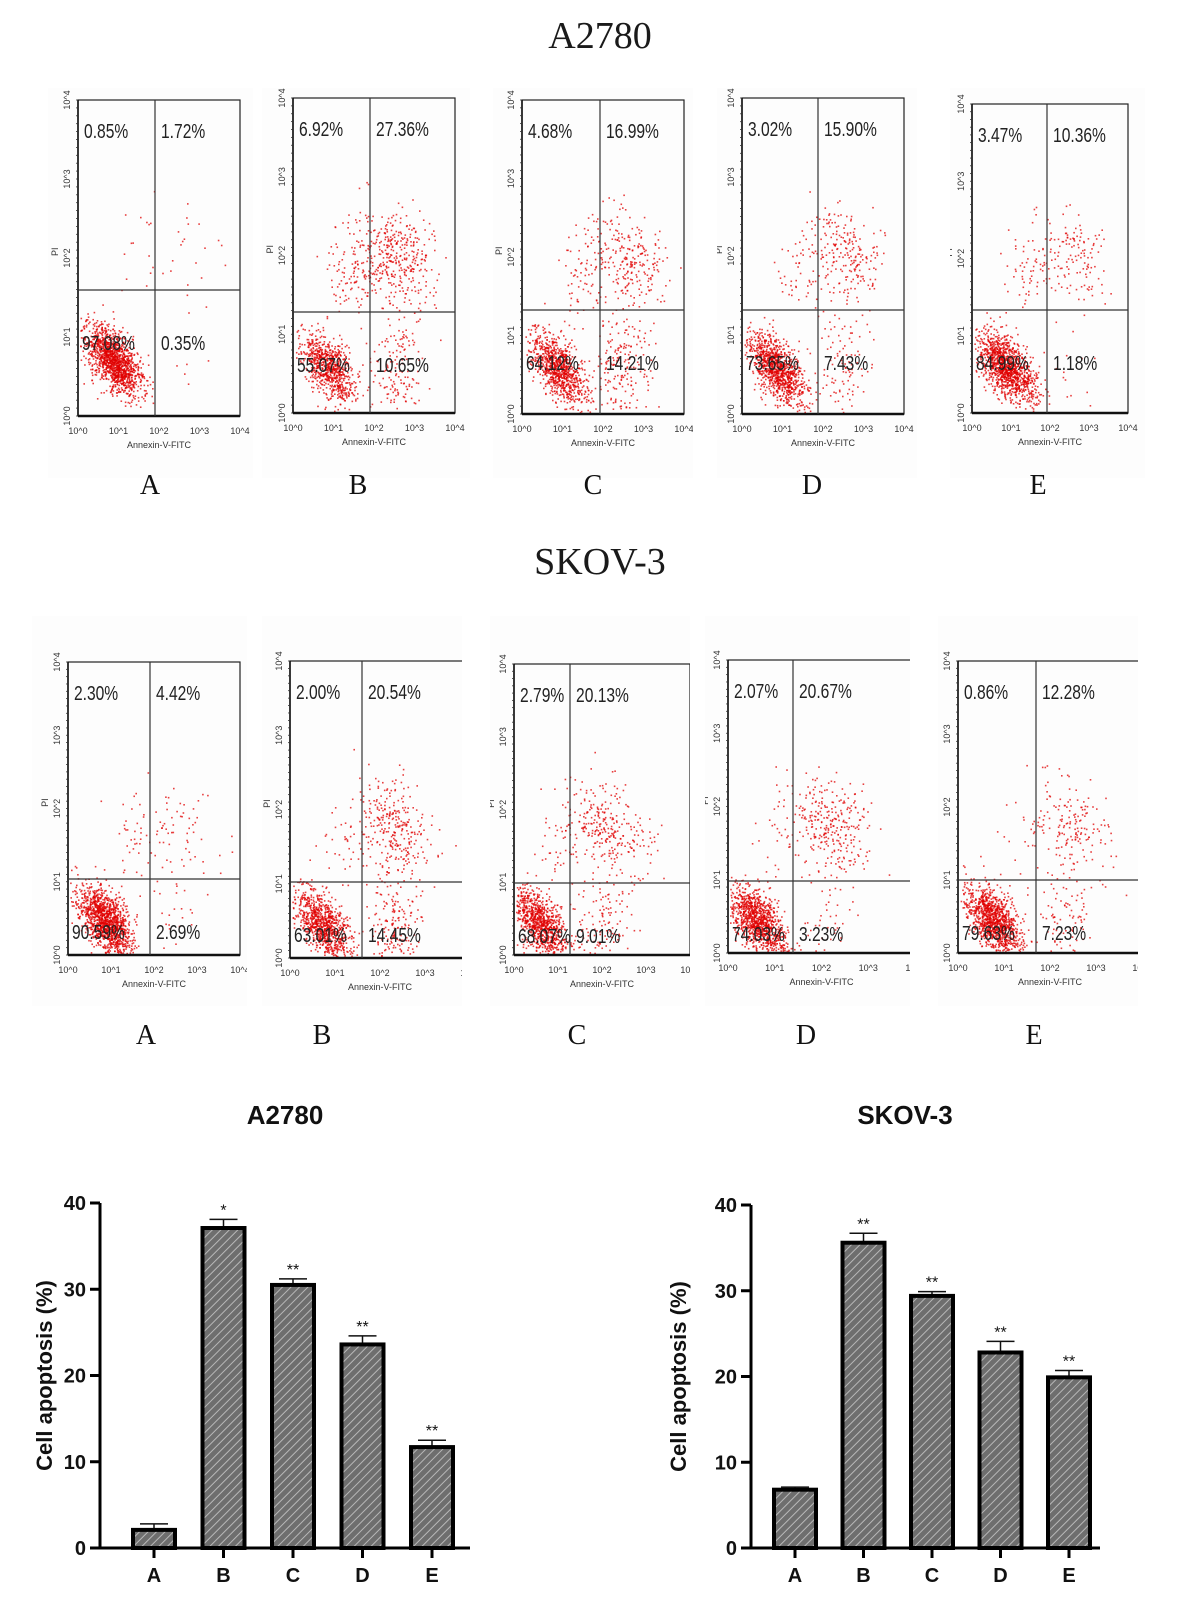 This screenshot has width=1200, height=1614. What do you see at coordinates (432, 1497) in the screenshot?
I see `bar-e` at bounding box center [432, 1497].